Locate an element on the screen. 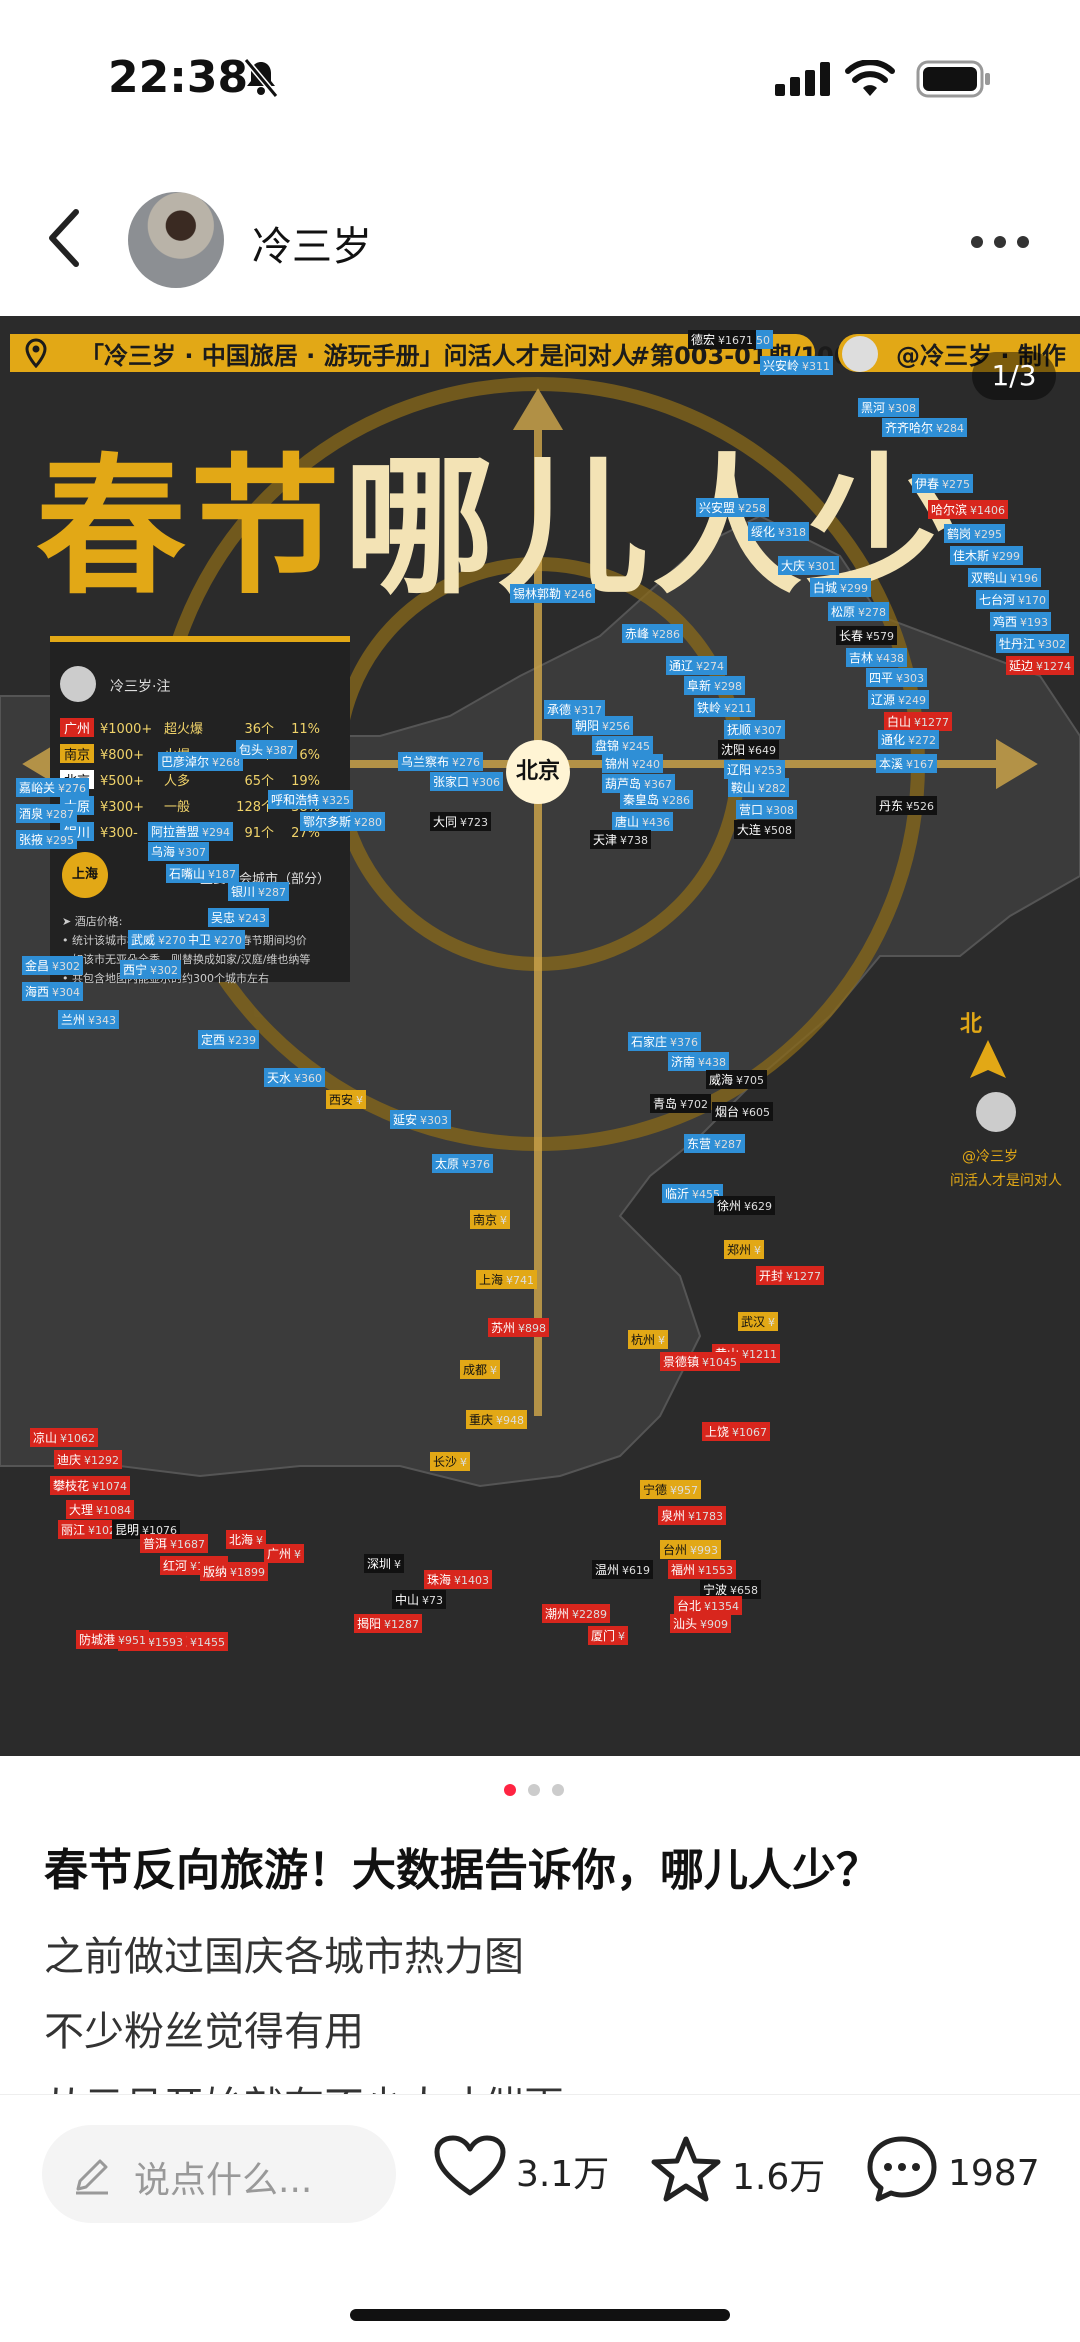  city-label: 伊春 ¥275 is located at coordinates (943, 483).